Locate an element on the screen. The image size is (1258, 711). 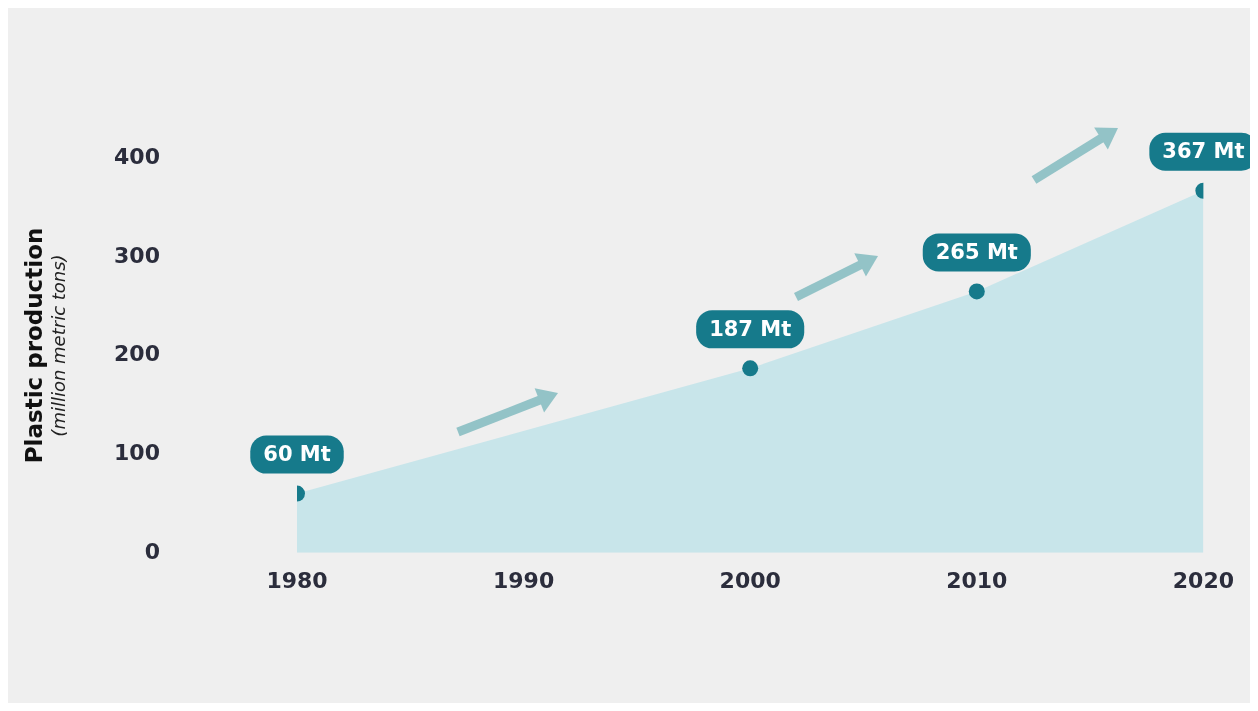
data-label: 265 Mt is located at coordinates (976, 251).